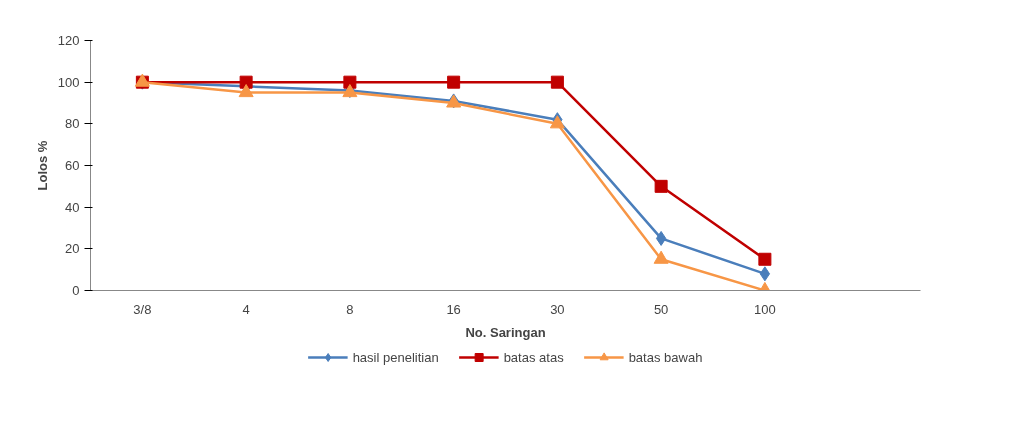 Image resolution: width=1029 pixels, height=435 pixels. I want to click on y-tick-label: 80, so click(72, 124).